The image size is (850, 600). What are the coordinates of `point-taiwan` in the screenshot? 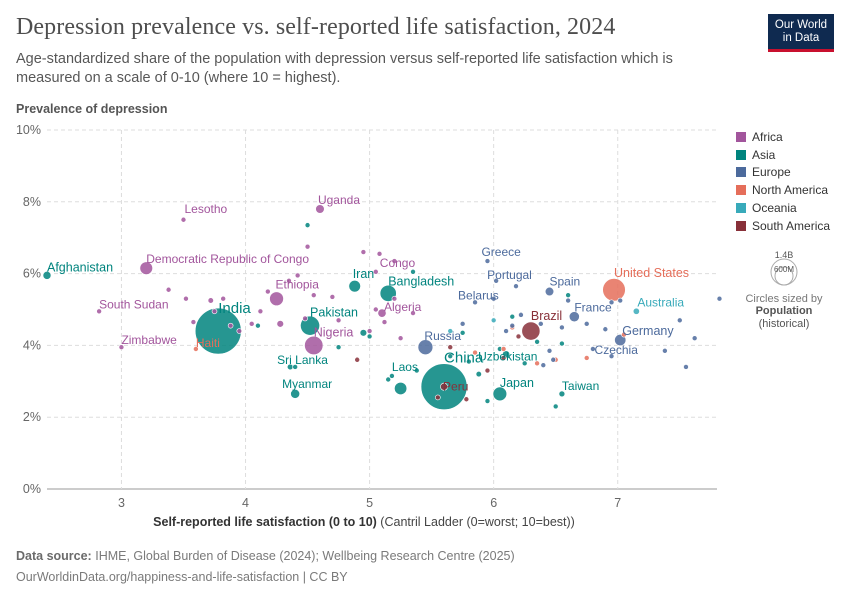 It's located at (562, 394).